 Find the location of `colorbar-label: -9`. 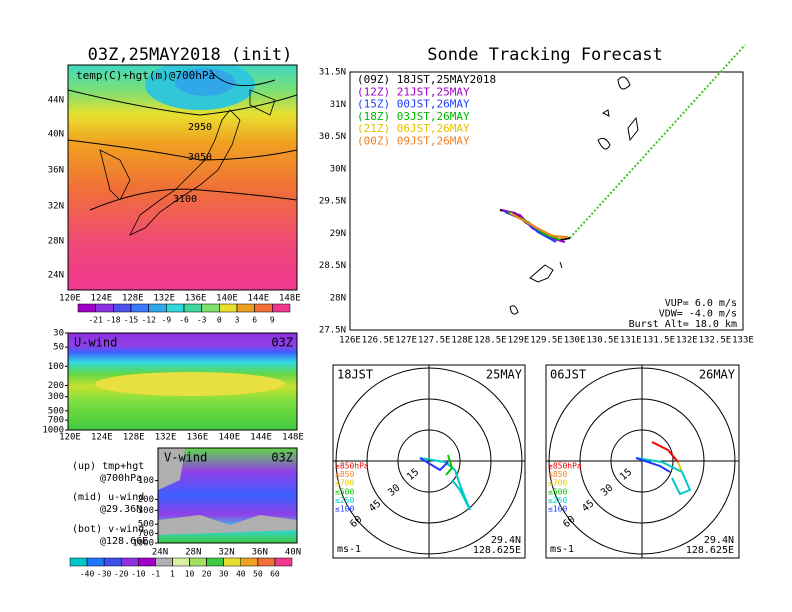

colorbar-label: -9 is located at coordinates (167, 320).